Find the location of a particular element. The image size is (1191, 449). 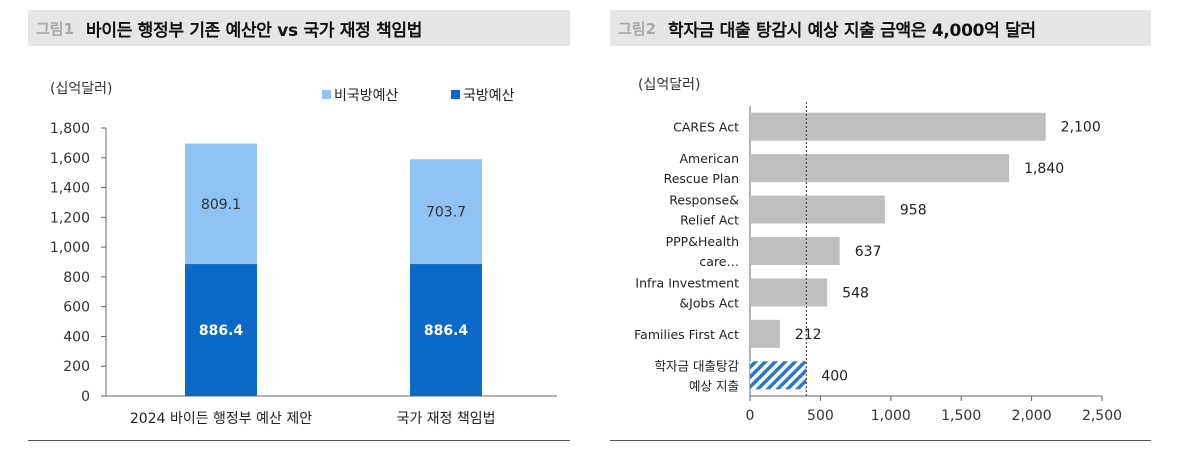

bar-highlight is located at coordinates (778, 375).